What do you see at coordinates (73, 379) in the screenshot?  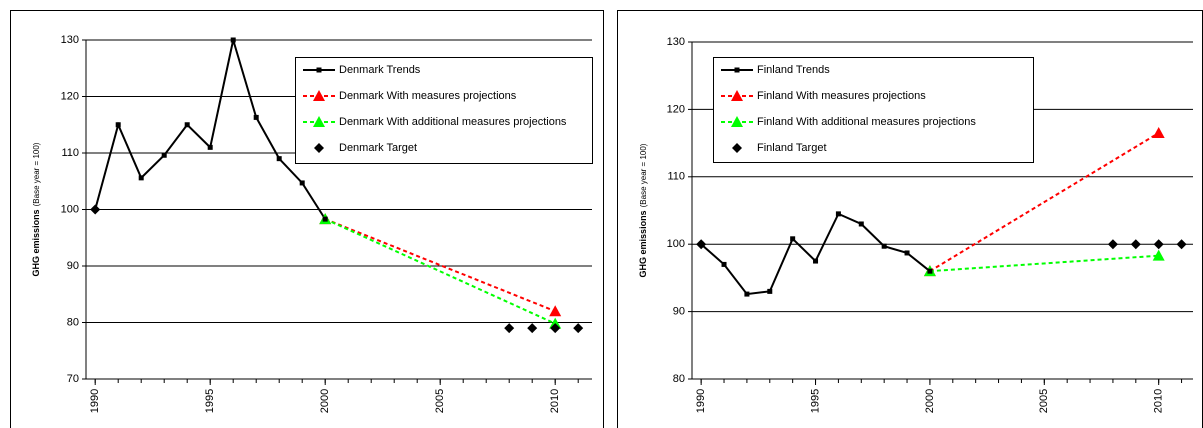 I see `y-tick-label: 70` at bounding box center [73, 379].